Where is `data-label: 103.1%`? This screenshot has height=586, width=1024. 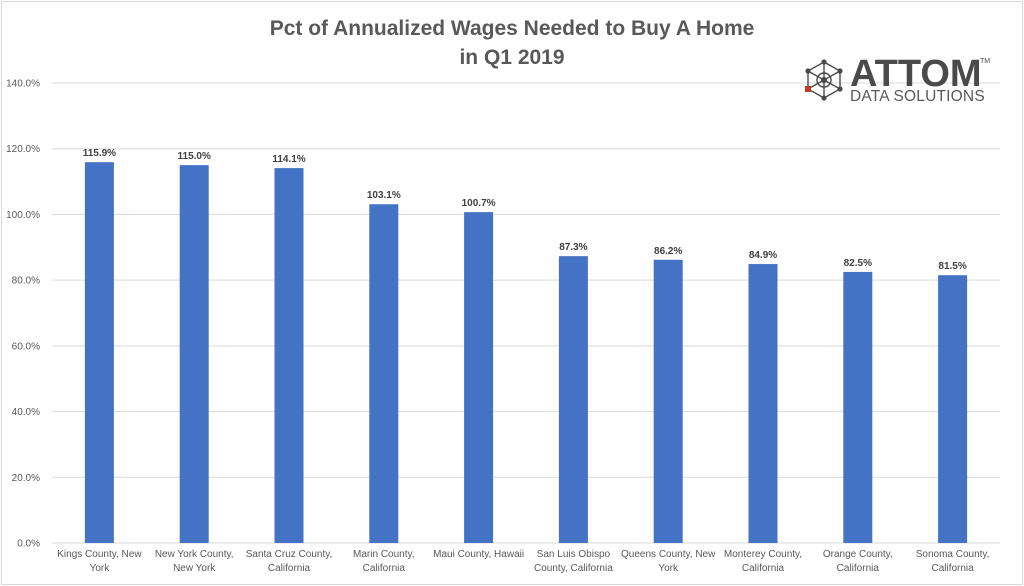 data-label: 103.1% is located at coordinates (384, 195).